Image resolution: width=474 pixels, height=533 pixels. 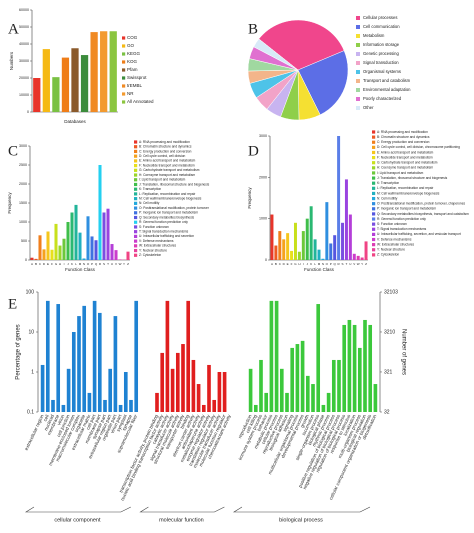 What do you see at coordinates (91, 421) in the screenshot?
I see `x-tick-label: cell part` at bounding box center [91, 421].